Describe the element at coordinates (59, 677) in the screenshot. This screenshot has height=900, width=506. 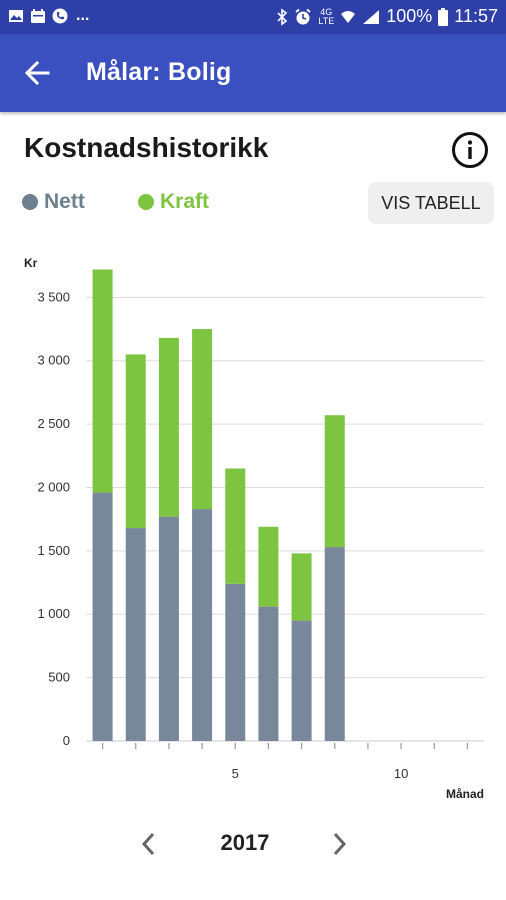
I see `y-tick-label: 500` at that location.